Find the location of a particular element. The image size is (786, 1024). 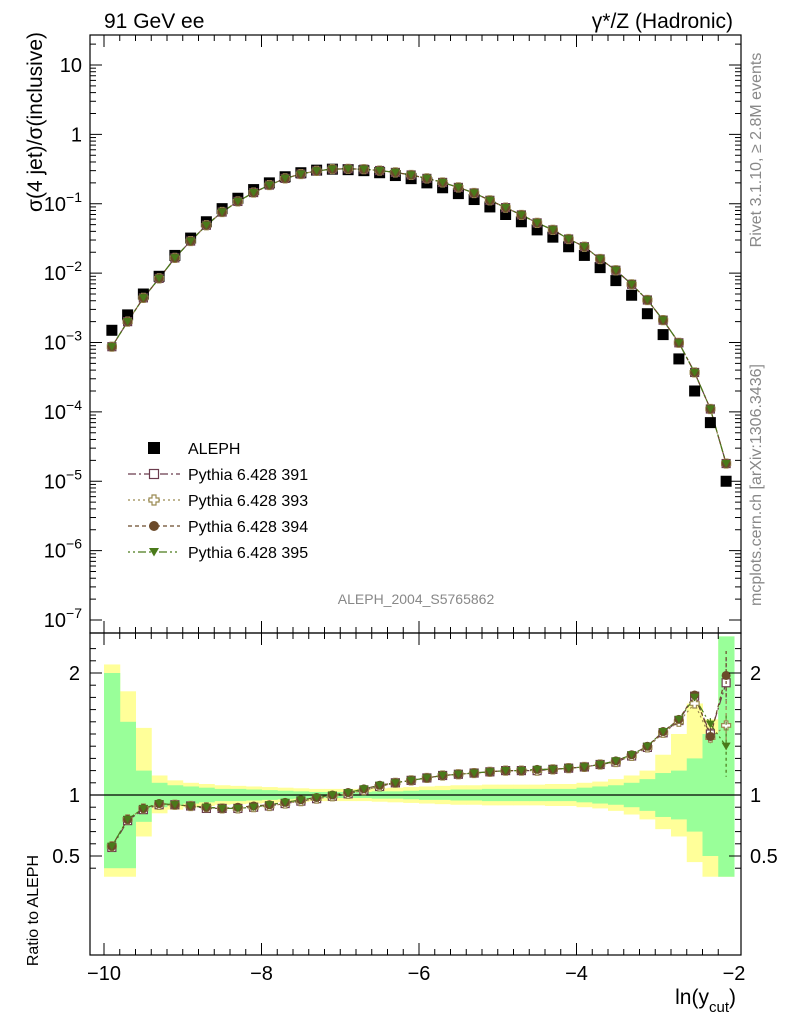

legend-label: Pythia 6.428 391 is located at coordinates (248, 475).